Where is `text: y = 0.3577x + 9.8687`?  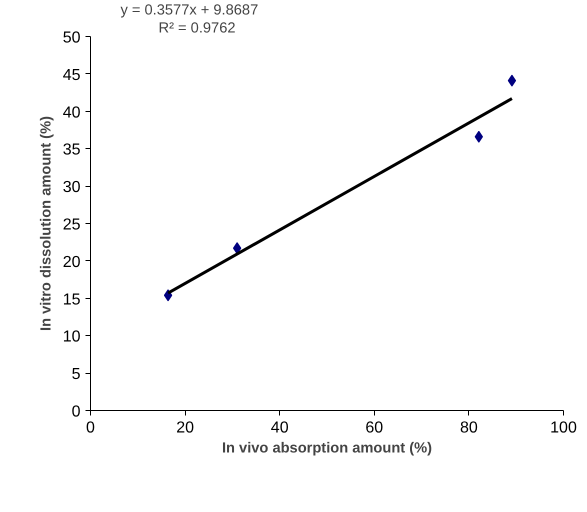
text: y = 0.3577x + 9.8687 is located at coordinates (189, 10).